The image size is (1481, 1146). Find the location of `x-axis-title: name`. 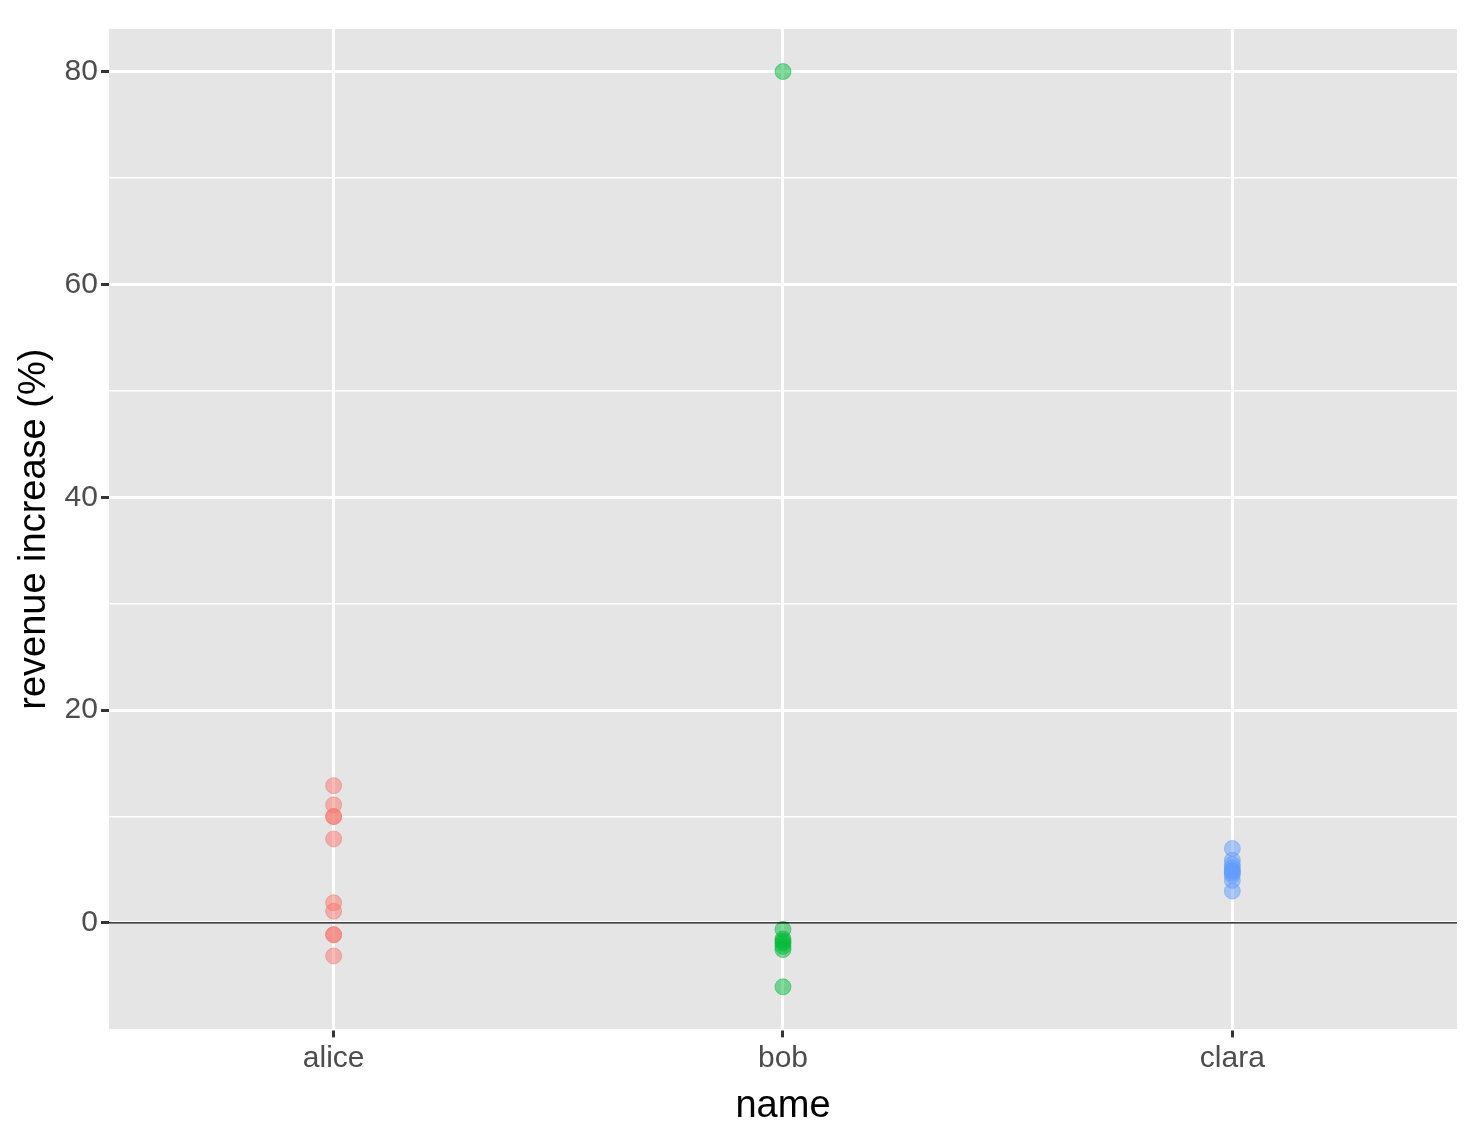

x-axis-title: name is located at coordinates (783, 1103).